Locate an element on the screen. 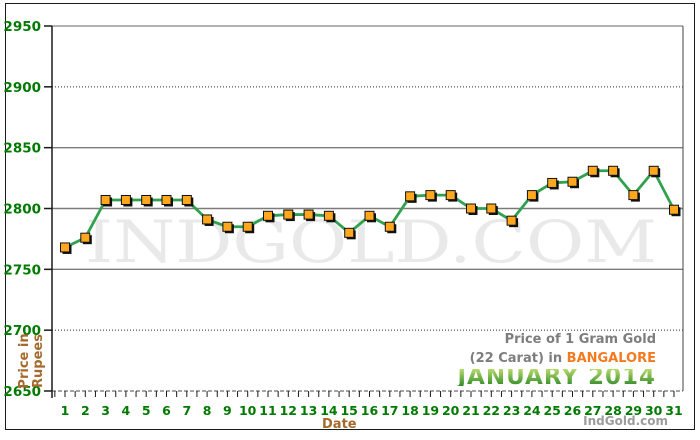 This screenshot has width=700, height=440. y-tick-label: 2650 is located at coordinates (22, 392).